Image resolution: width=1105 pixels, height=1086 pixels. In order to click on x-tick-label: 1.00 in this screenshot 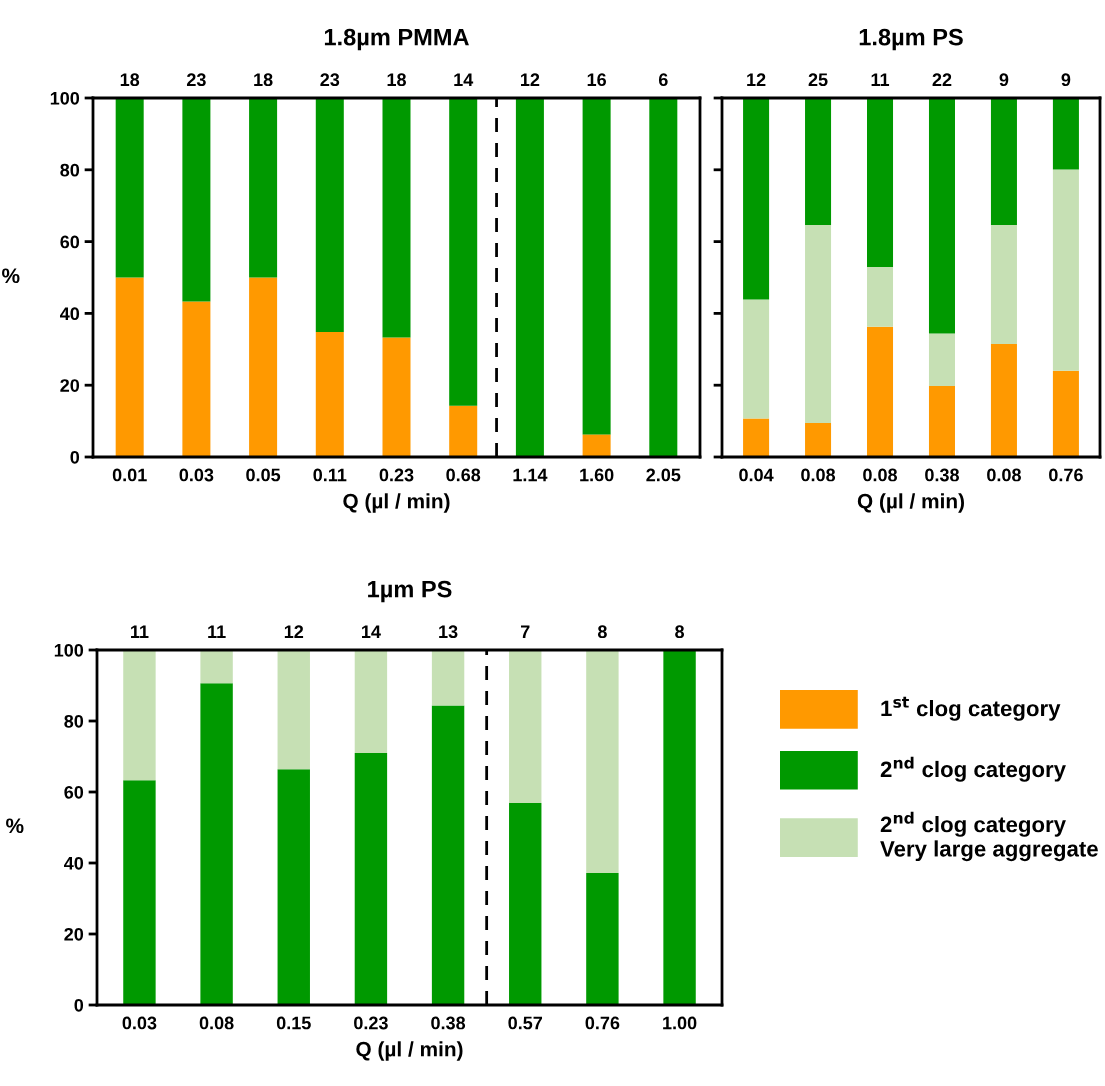, I will do `click(680, 1023)`.